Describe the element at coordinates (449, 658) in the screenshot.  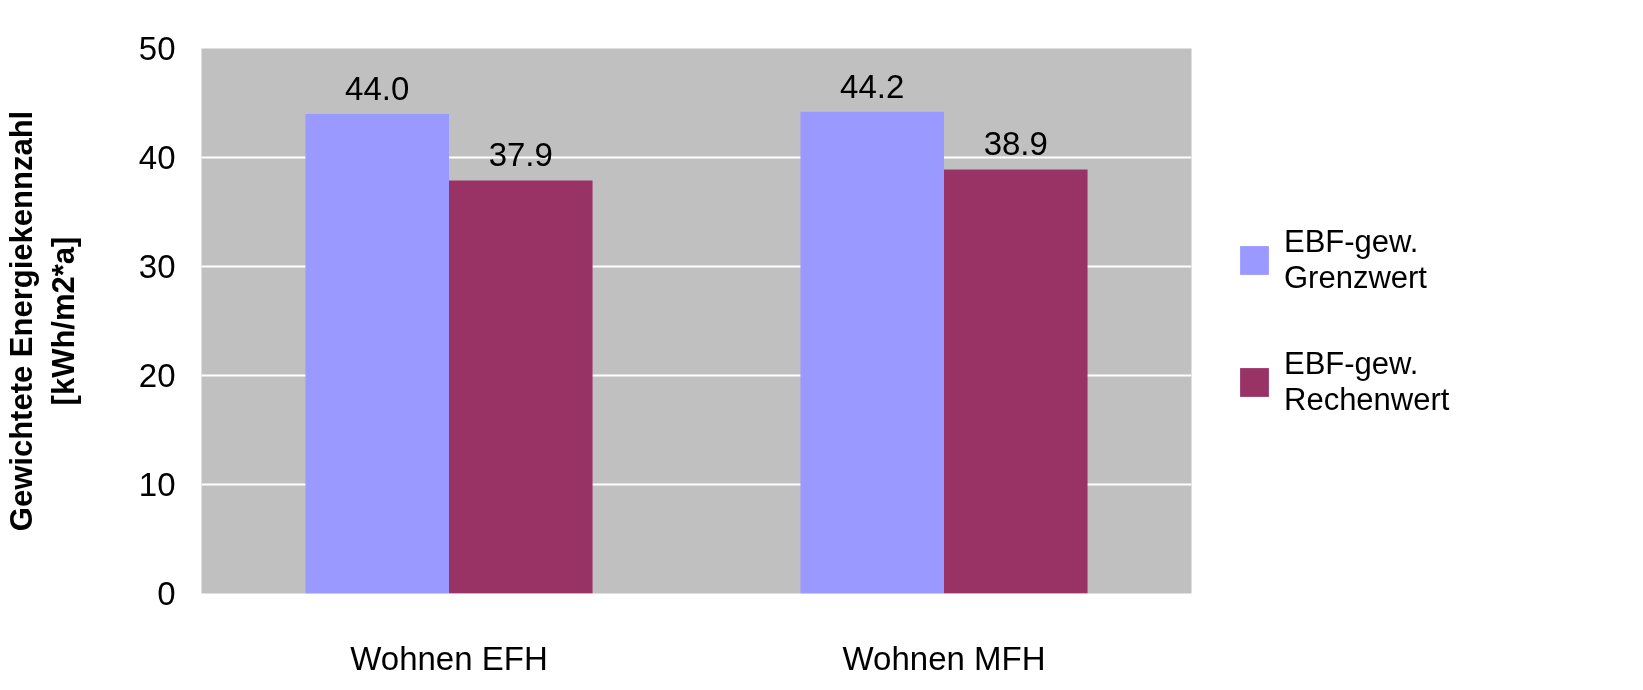
I see `x-tick-label: Wohnen EFH` at that location.